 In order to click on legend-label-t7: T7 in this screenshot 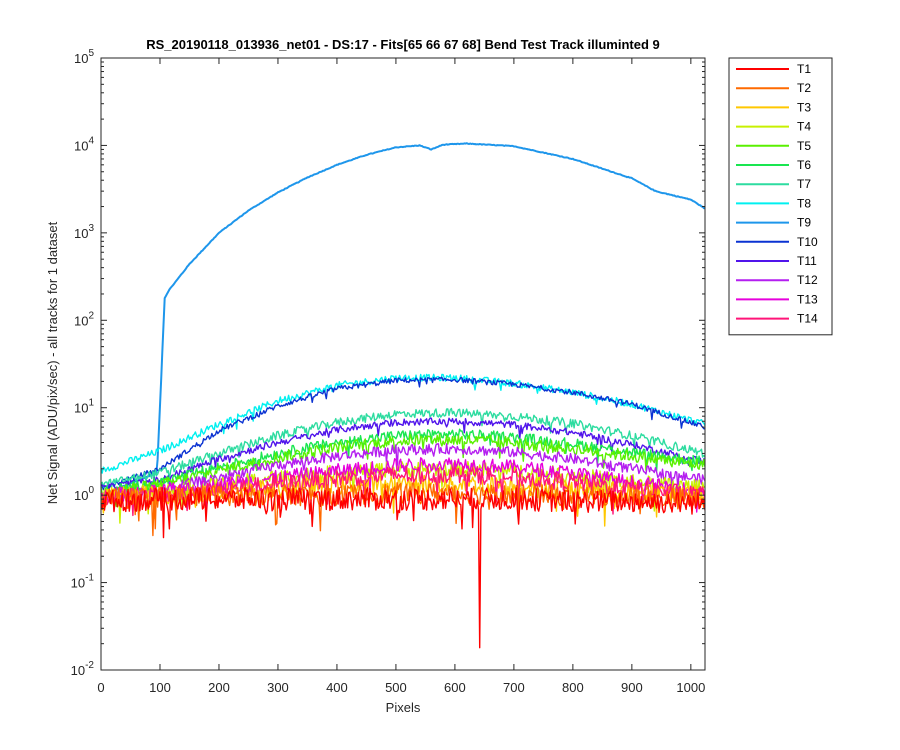, I will do `click(804, 184)`.